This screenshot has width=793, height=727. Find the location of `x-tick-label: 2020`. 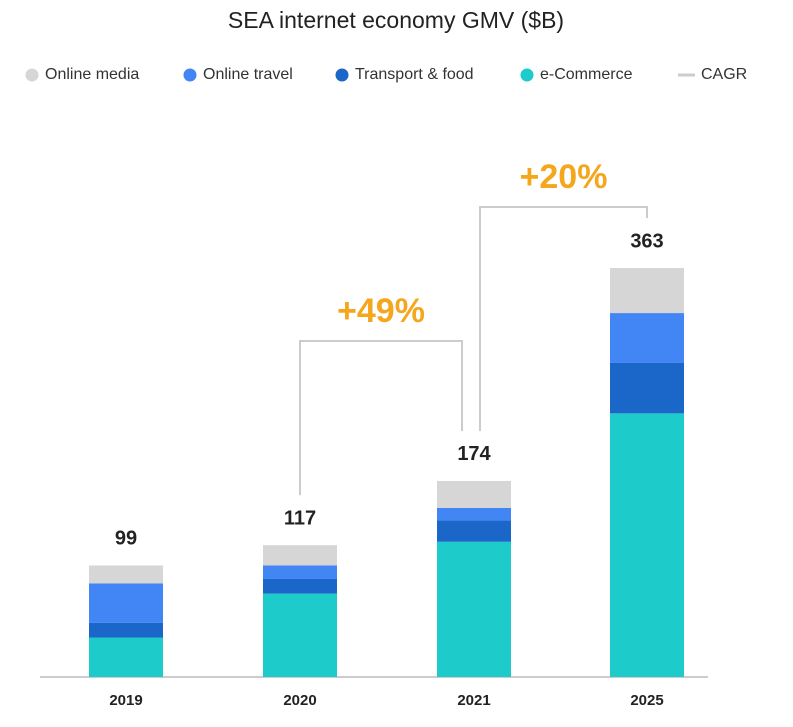

x-tick-label: 2020 is located at coordinates (299, 700).